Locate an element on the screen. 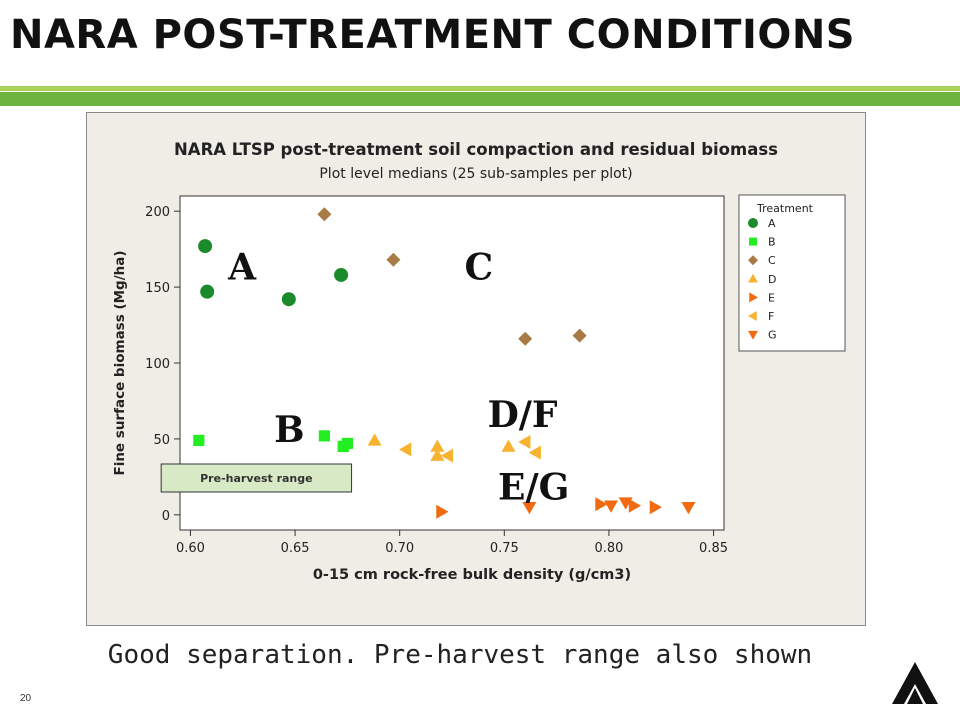 The image size is (960, 720). y-tick-label: 100 is located at coordinates (157, 364).